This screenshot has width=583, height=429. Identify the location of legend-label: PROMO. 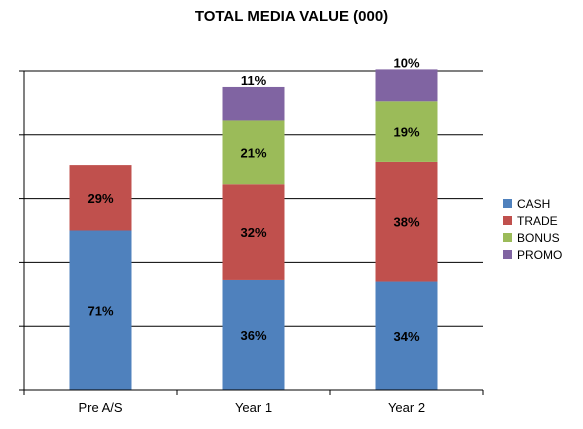
(540, 254).